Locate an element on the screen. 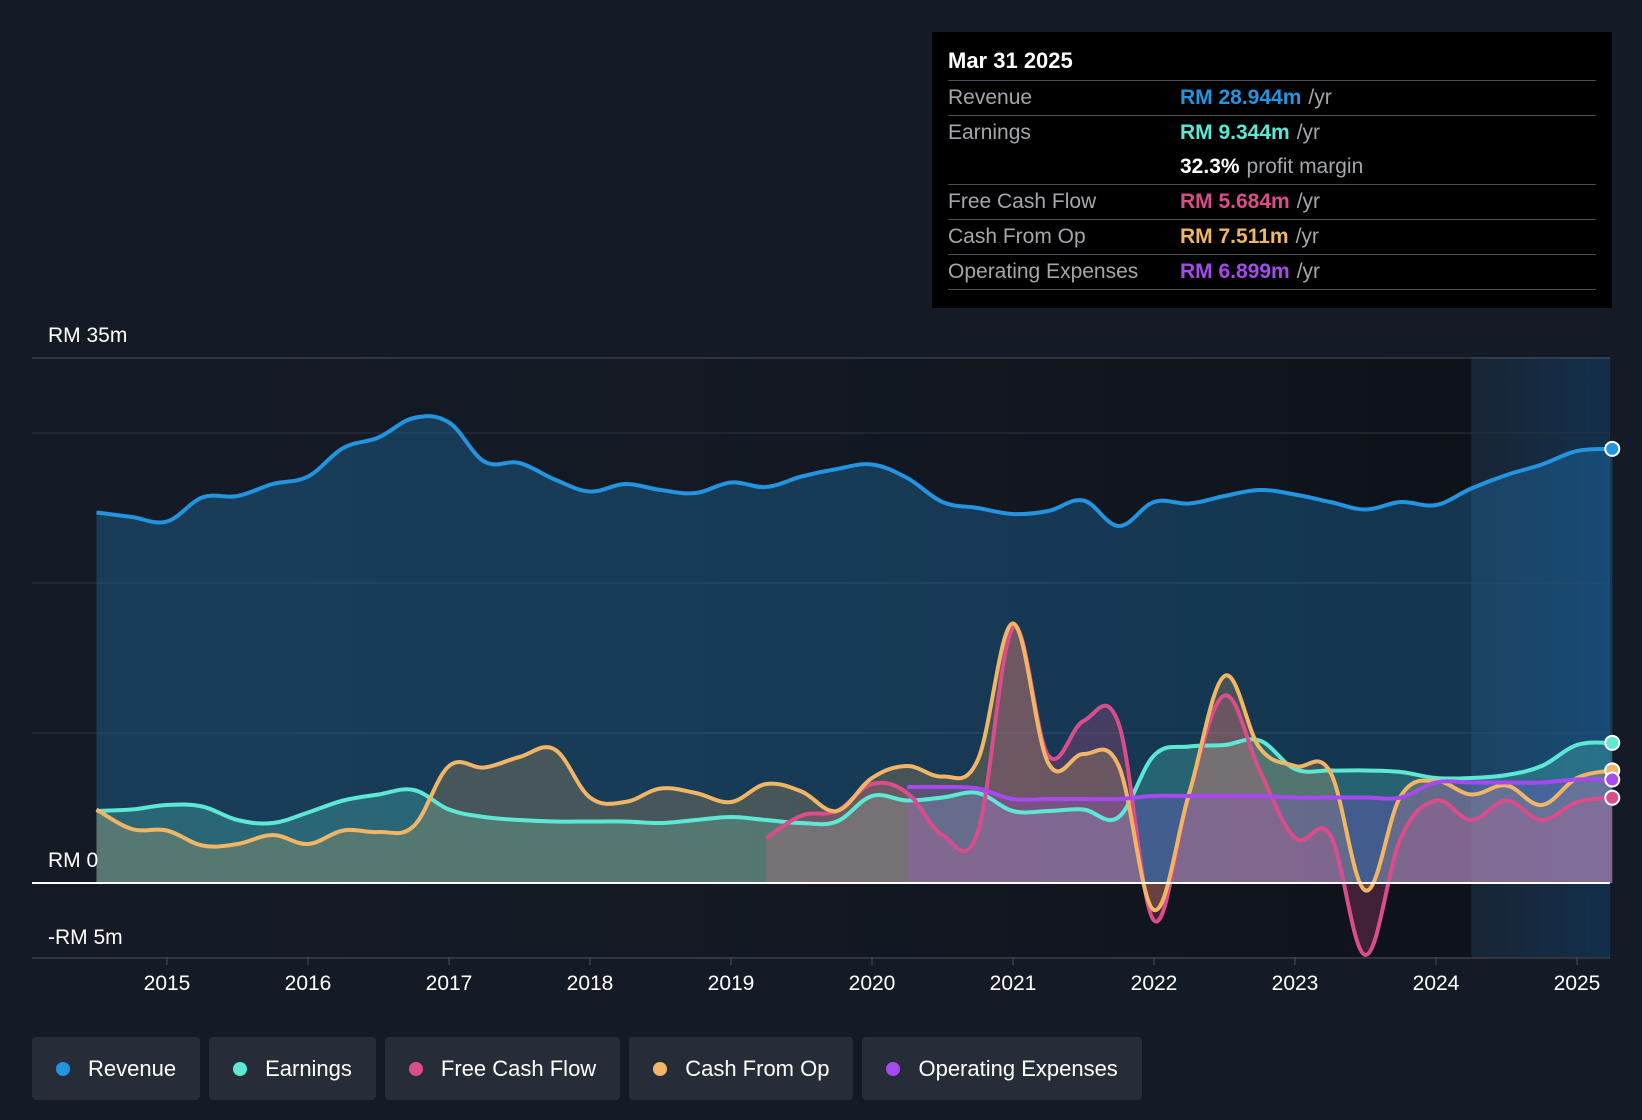 The height and width of the screenshot is (1120, 1642). tooltip-label: Earnings is located at coordinates (989, 132).